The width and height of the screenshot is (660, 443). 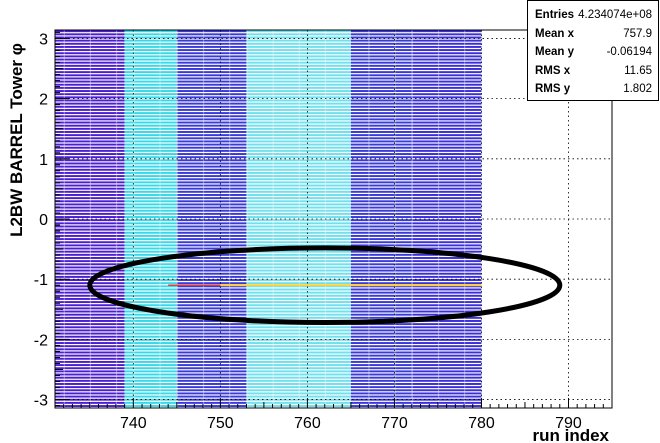 What do you see at coordinates (16, 140) in the screenshot?
I see `y-axis-label: L2BW BARREL Tower φ` at bounding box center [16, 140].